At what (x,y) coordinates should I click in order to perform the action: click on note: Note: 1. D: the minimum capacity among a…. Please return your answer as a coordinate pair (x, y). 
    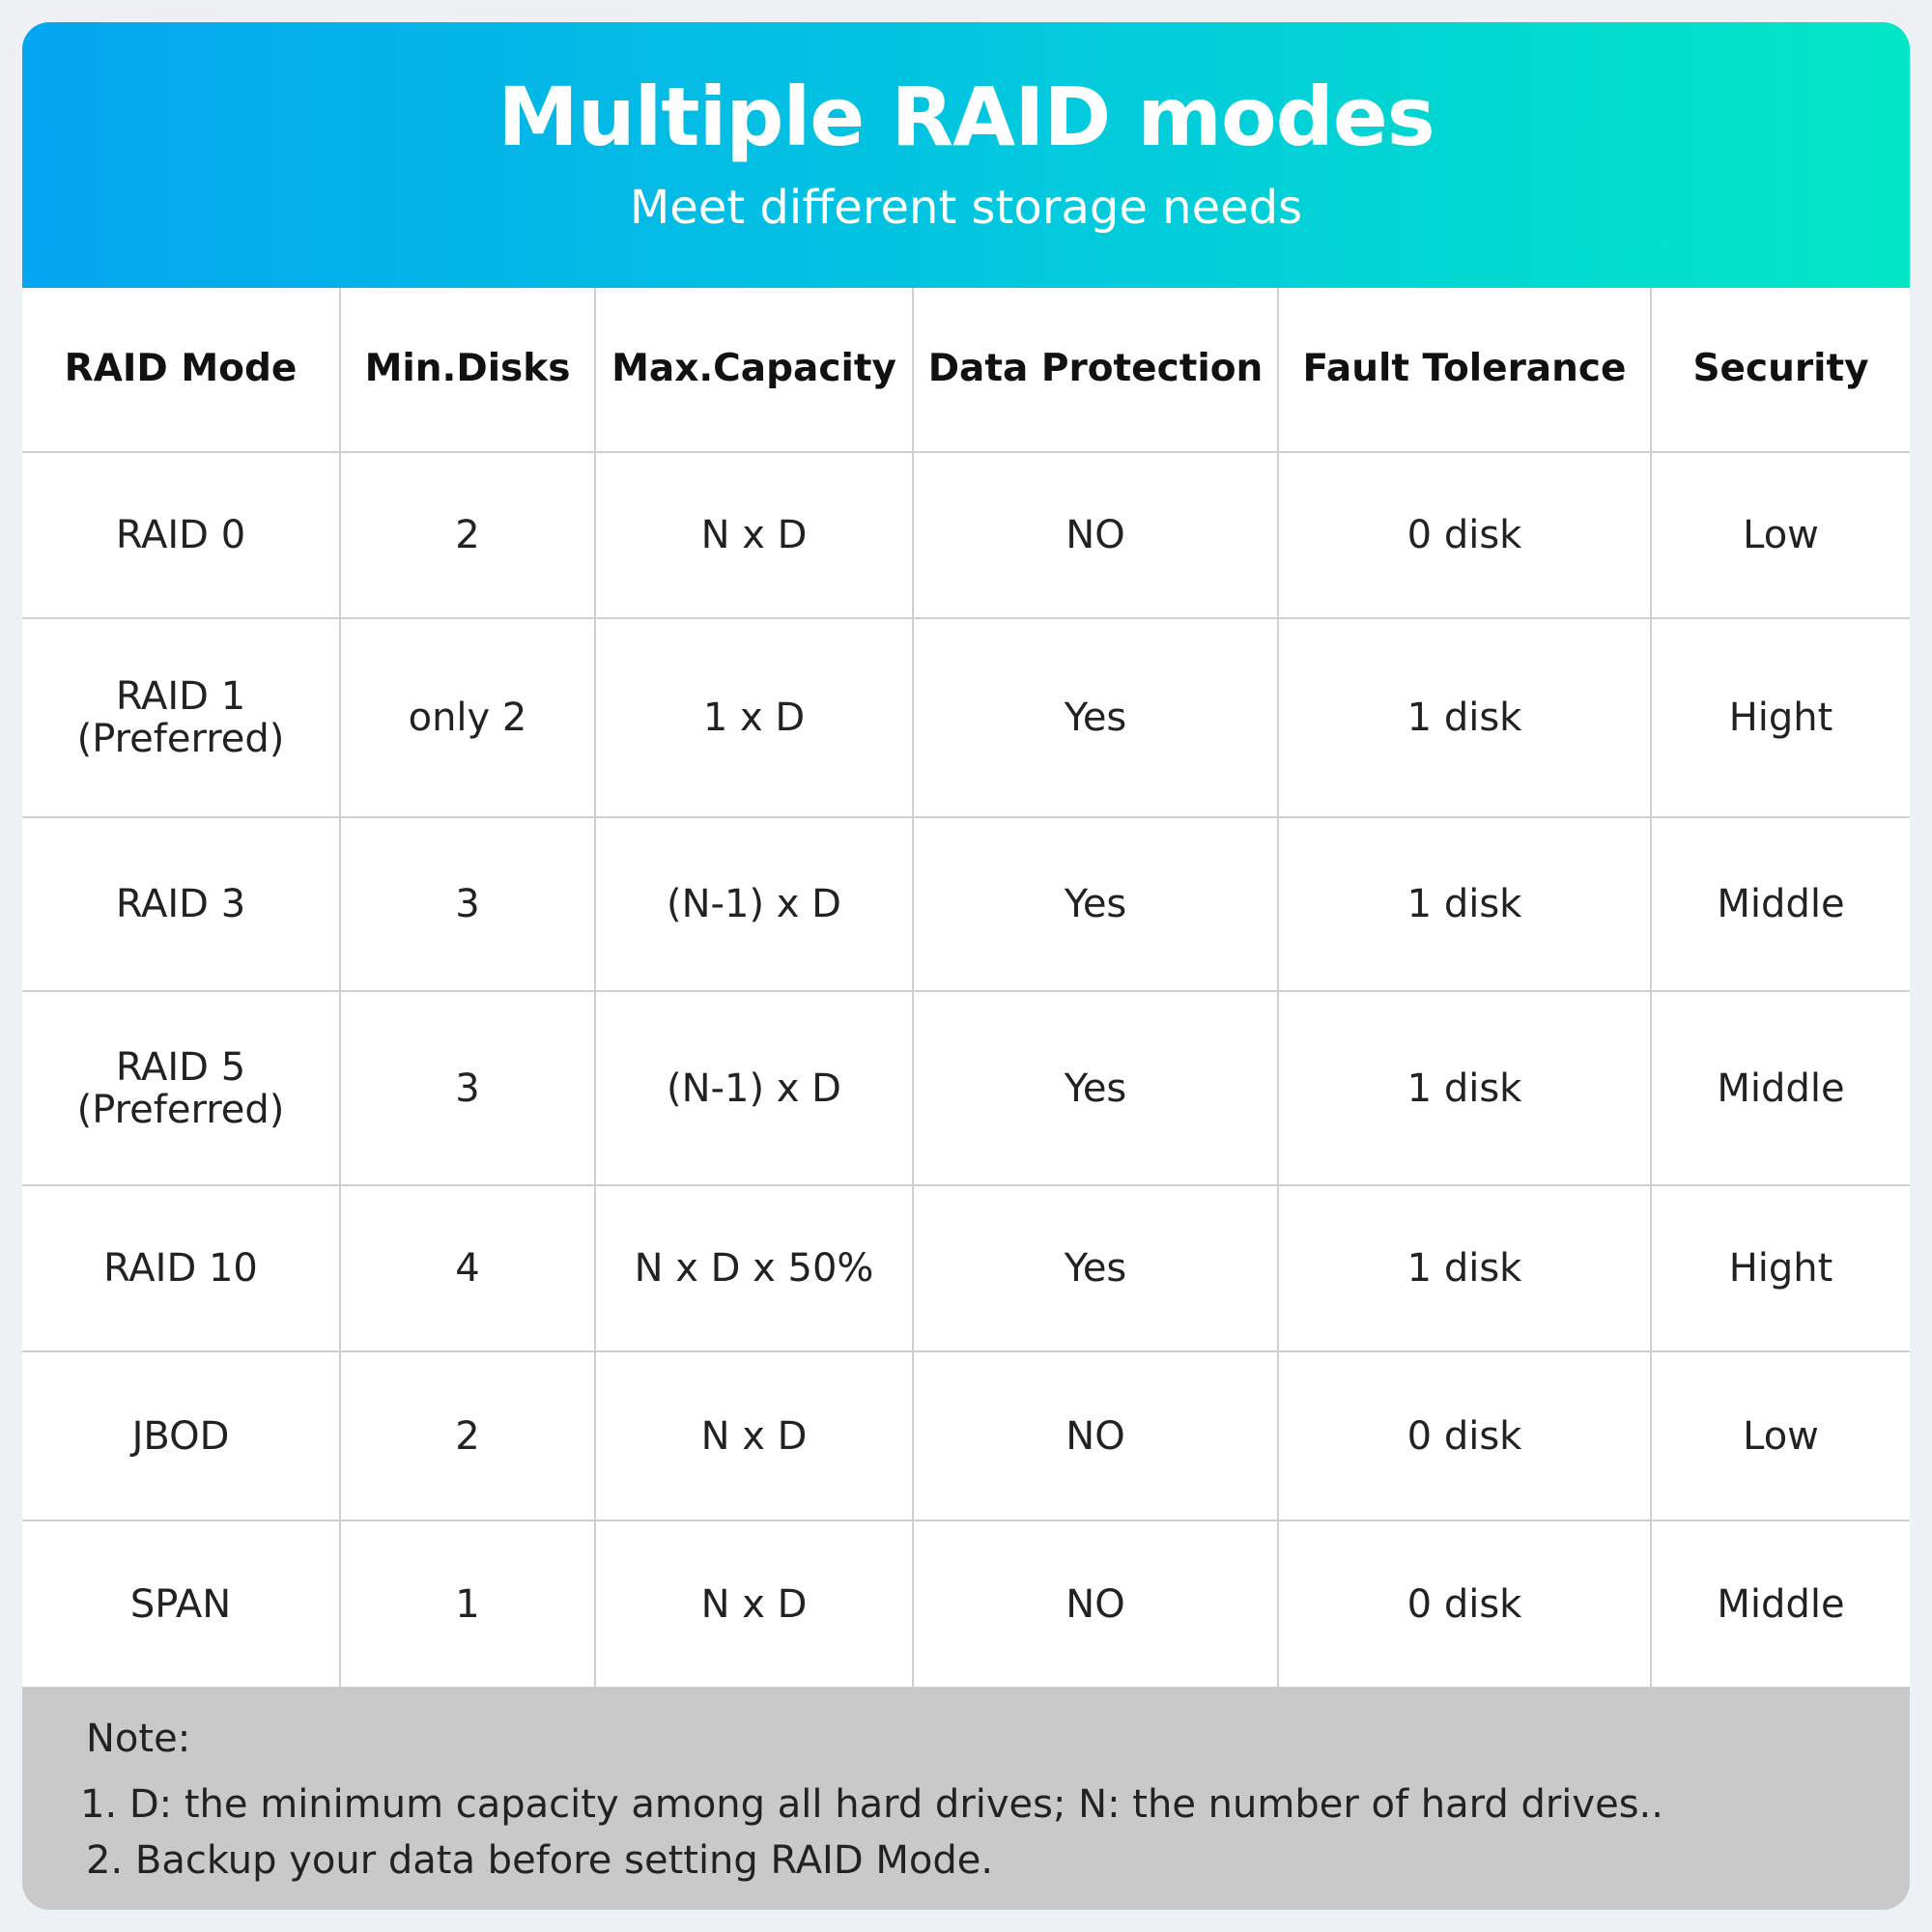
    Looking at the image, I should click on (966, 1799).